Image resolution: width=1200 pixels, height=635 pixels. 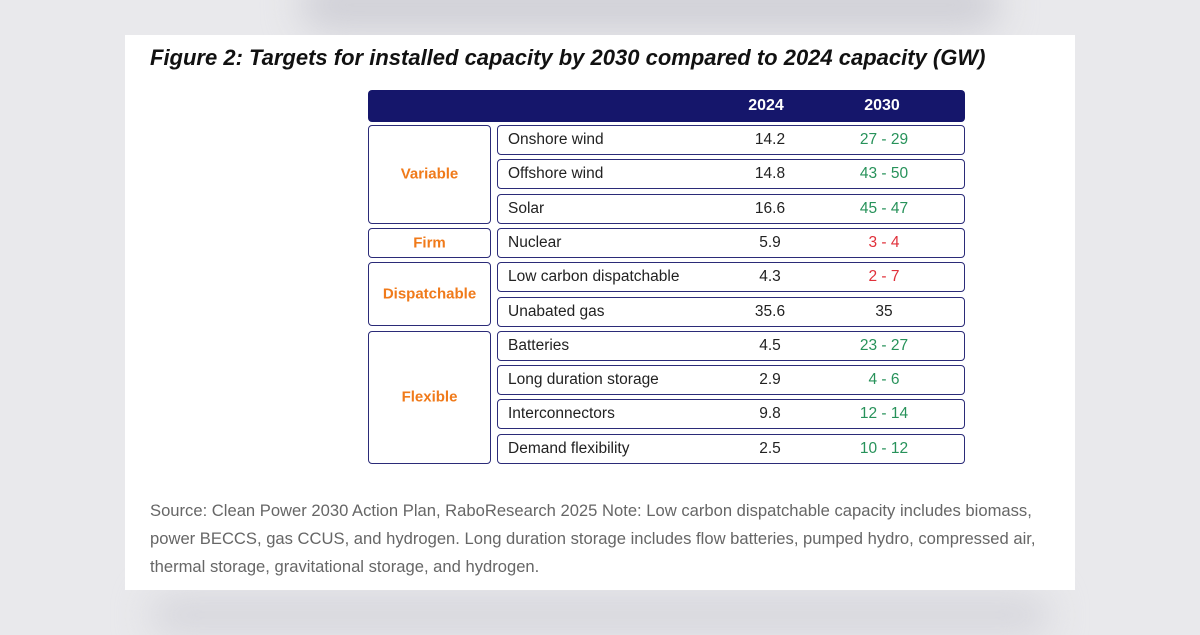 I want to click on row-label: Offshore wind, so click(x=556, y=174).